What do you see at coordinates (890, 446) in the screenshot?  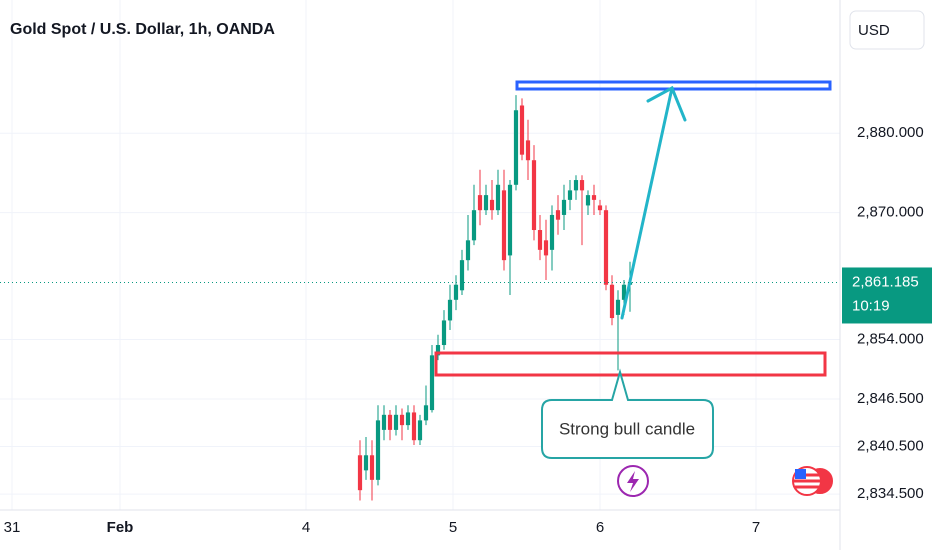 I see `y-tick-label: 2,840.500` at bounding box center [890, 446].